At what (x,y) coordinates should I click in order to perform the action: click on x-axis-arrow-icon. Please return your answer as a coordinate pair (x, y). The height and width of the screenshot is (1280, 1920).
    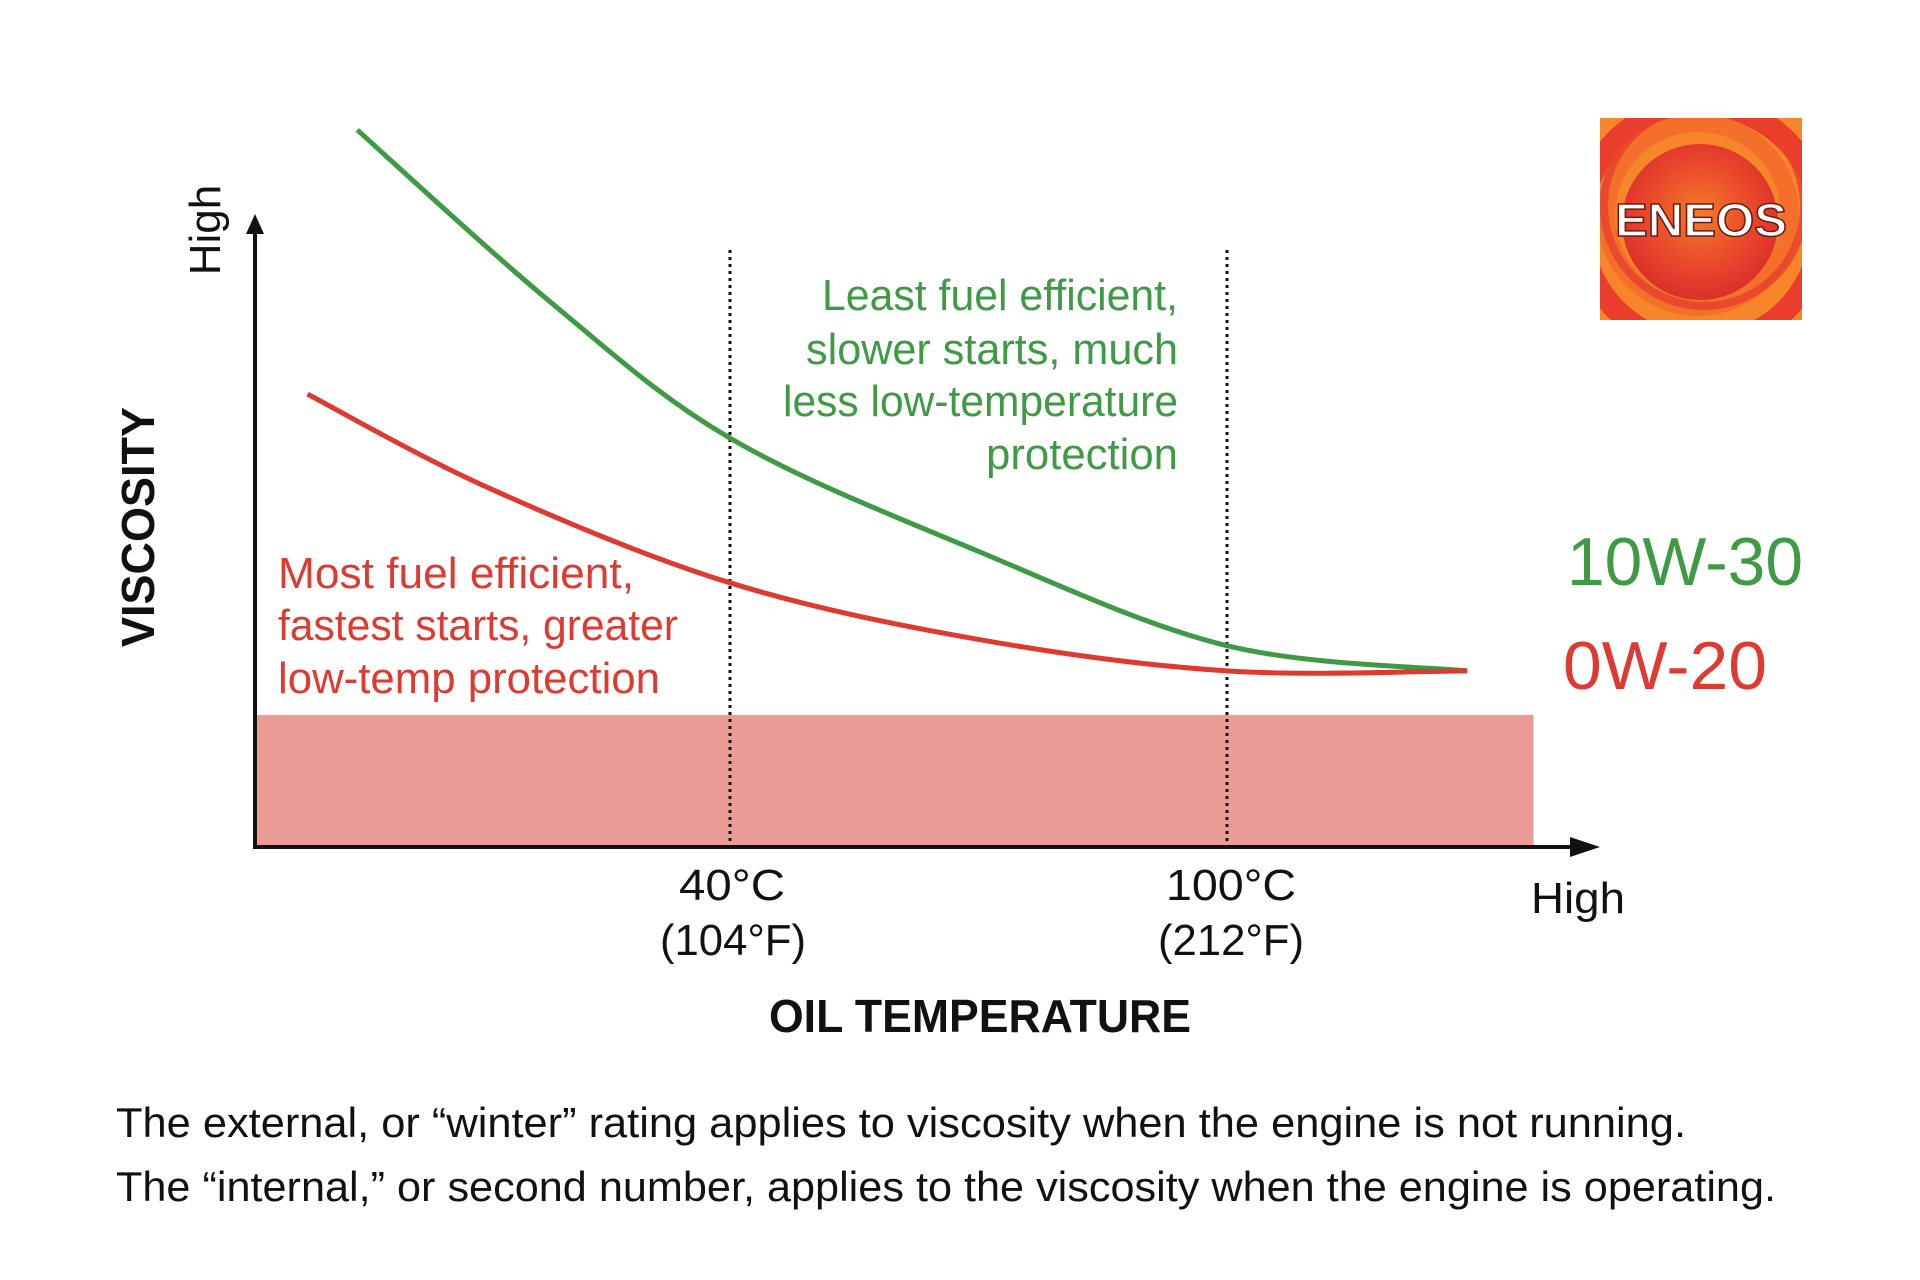
    Looking at the image, I should click on (1585, 847).